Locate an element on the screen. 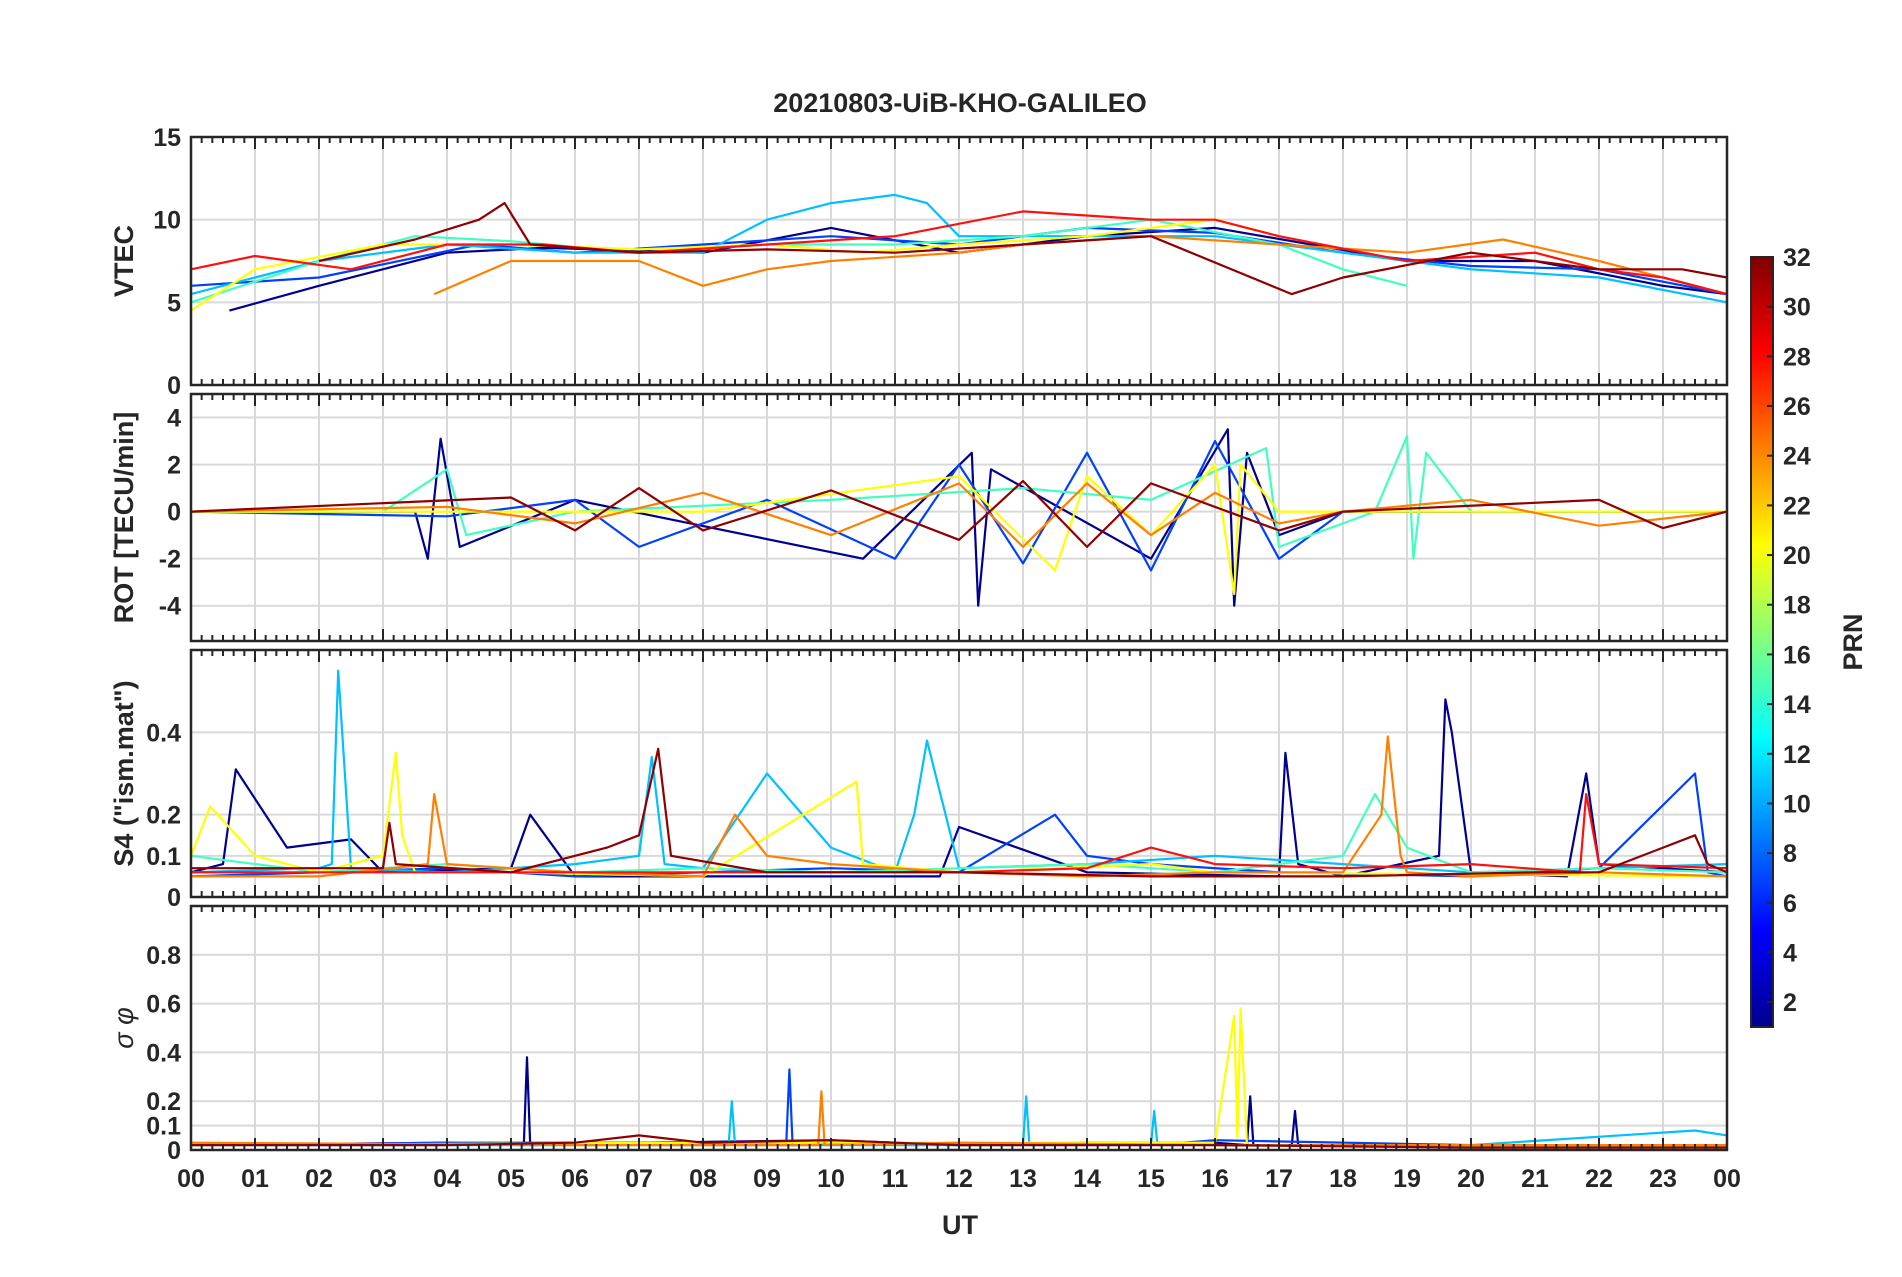 This screenshot has height=1277, width=1902. x-tick-label: 09 is located at coordinates (767, 1179).